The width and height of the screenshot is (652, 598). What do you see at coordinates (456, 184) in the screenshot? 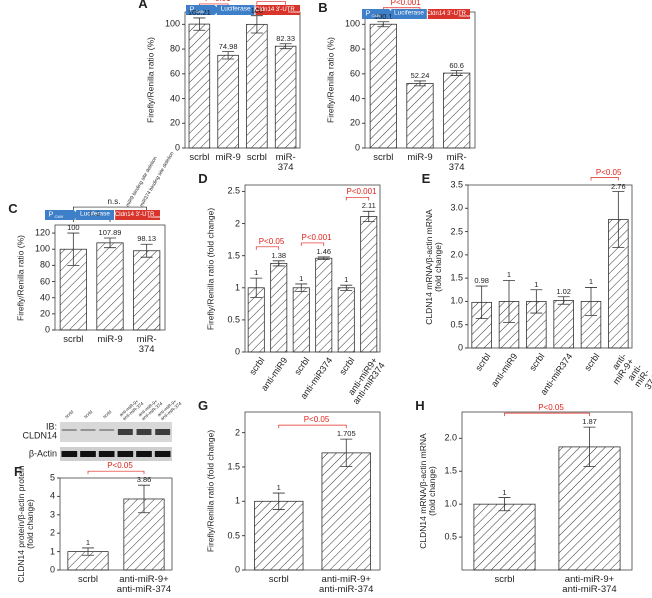
I see `y-tick-label: 3.5` at bounding box center [456, 184].